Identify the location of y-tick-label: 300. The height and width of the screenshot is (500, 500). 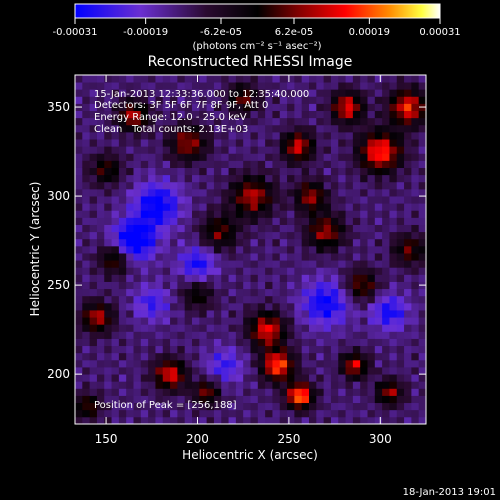
(58, 196).